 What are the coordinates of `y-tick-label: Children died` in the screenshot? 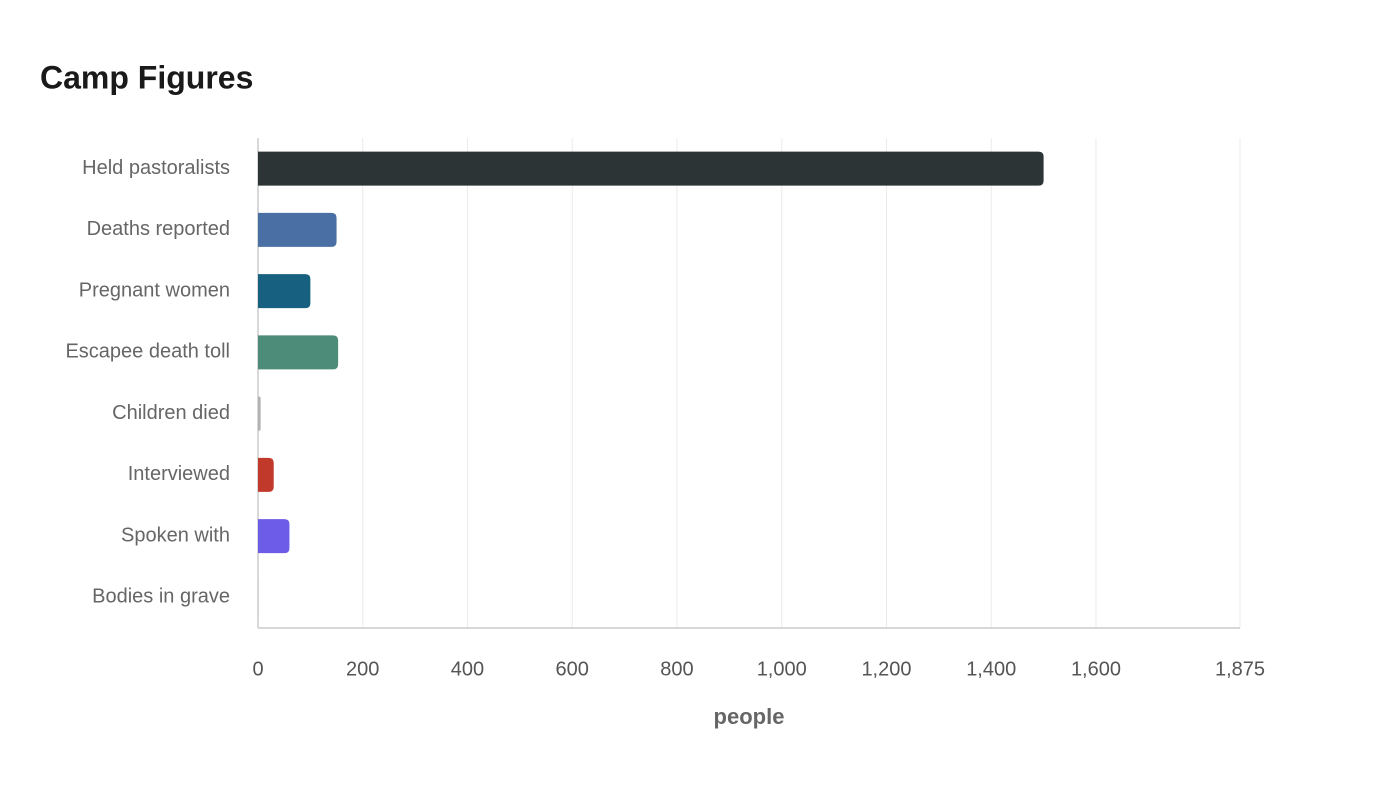 It's located at (171, 413).